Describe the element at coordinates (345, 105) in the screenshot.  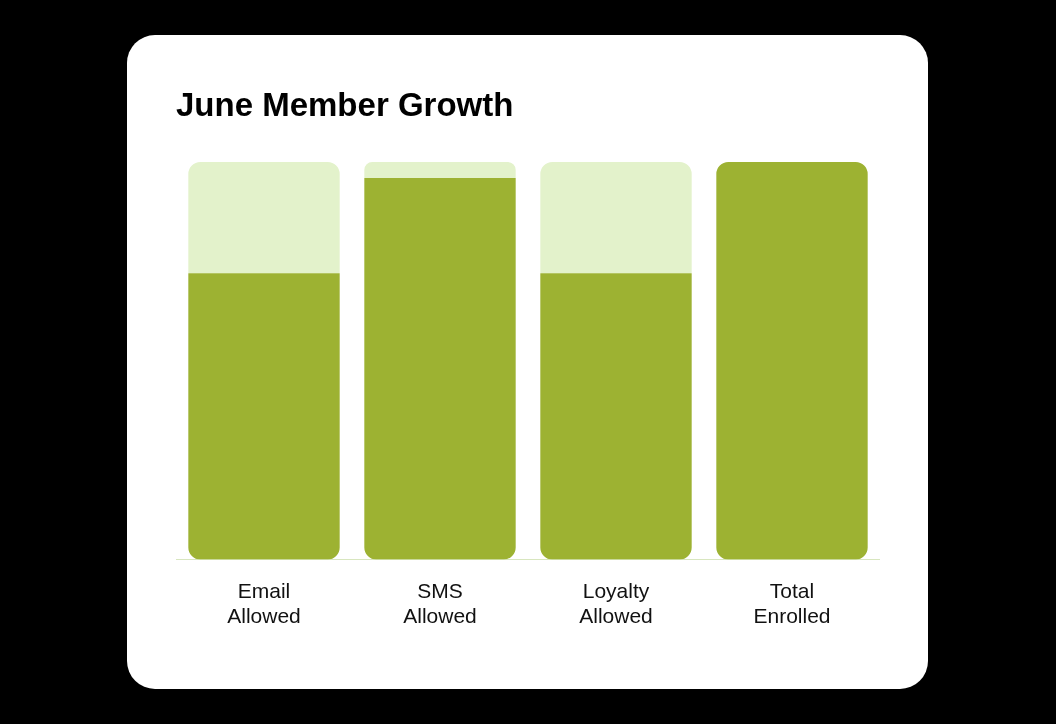
I see `chart-title: June Member Growth` at that location.